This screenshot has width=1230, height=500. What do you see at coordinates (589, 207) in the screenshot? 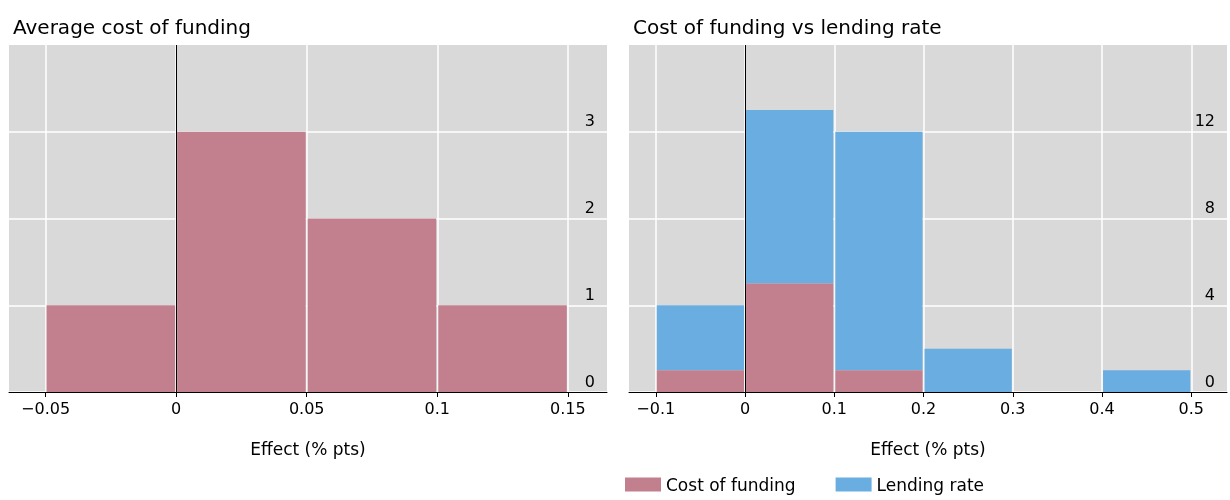
I see `y-tick-label: 2` at bounding box center [589, 207].